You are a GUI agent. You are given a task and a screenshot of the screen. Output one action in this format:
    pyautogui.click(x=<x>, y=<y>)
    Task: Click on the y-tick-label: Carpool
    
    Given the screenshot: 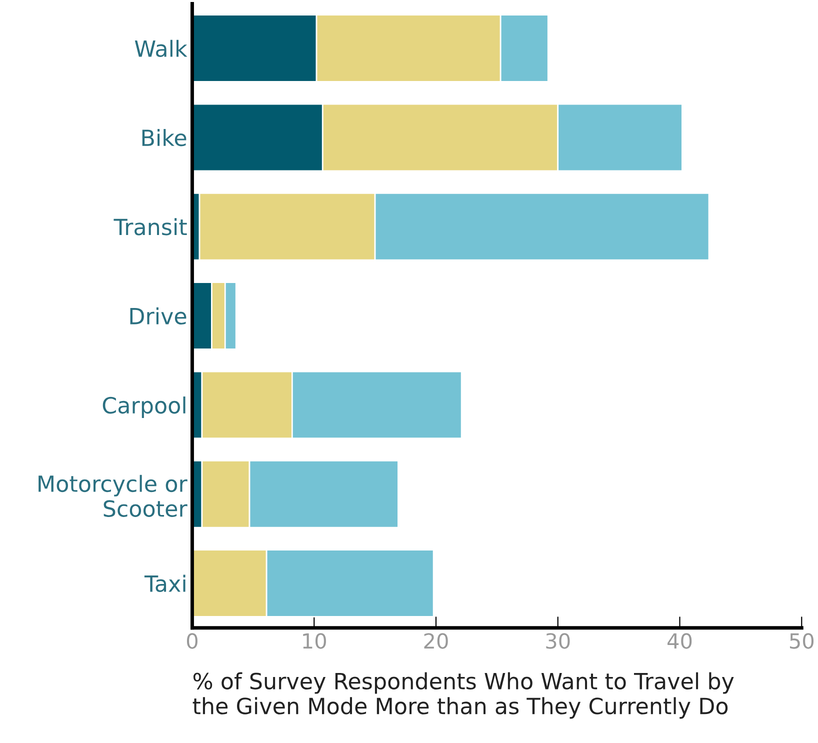 What is the action you would take?
    pyautogui.click(x=144, y=407)
    